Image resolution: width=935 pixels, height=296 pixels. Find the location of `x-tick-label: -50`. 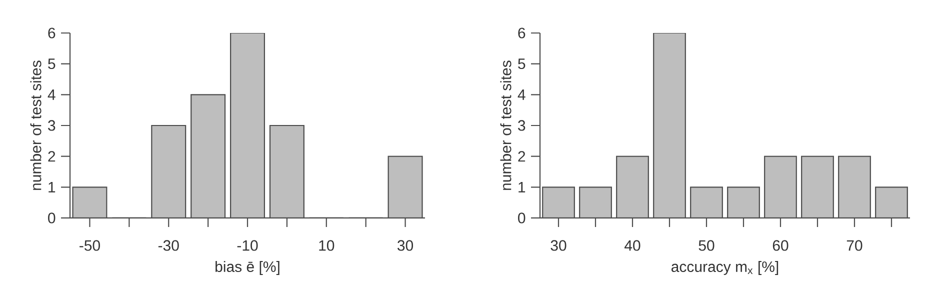

x-tick-label: -50 is located at coordinates (90, 245).